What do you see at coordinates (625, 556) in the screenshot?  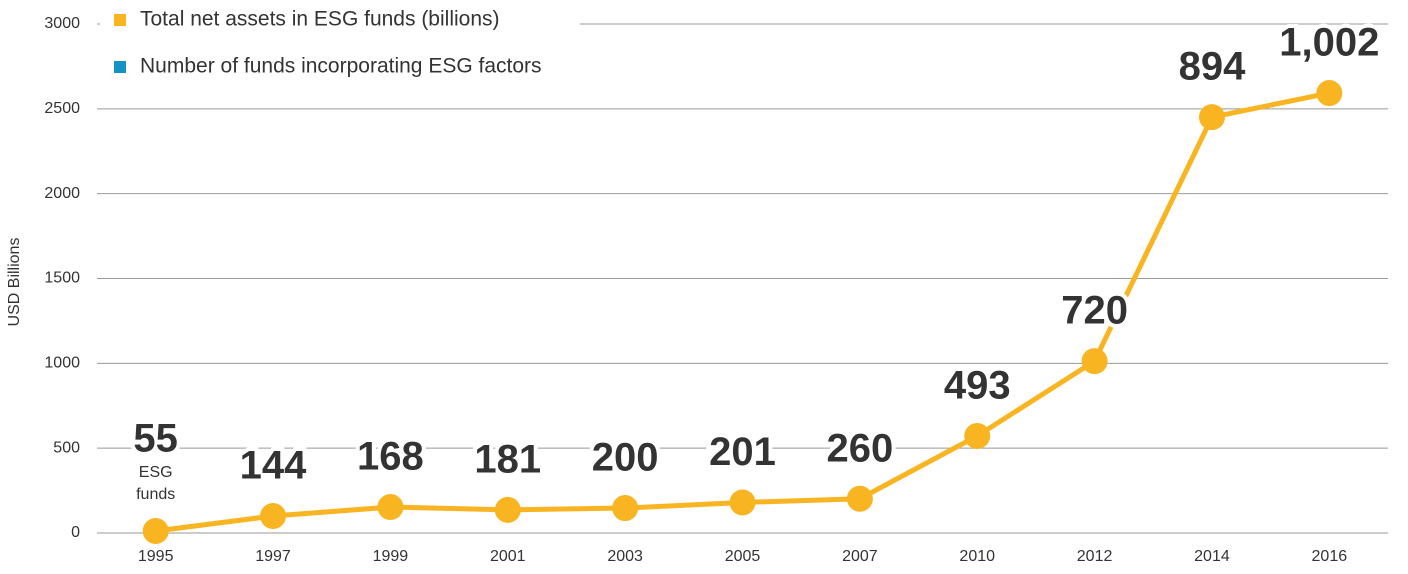 I see `x-tick-label: 2003` at bounding box center [625, 556].